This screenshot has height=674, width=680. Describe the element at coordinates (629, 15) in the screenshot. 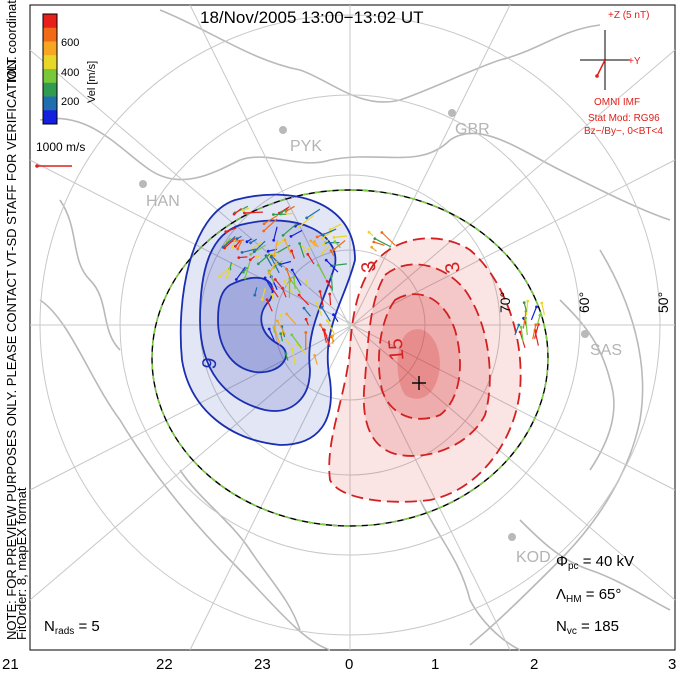

I see `imf-z-label: +Z (5 nT)` at that location.